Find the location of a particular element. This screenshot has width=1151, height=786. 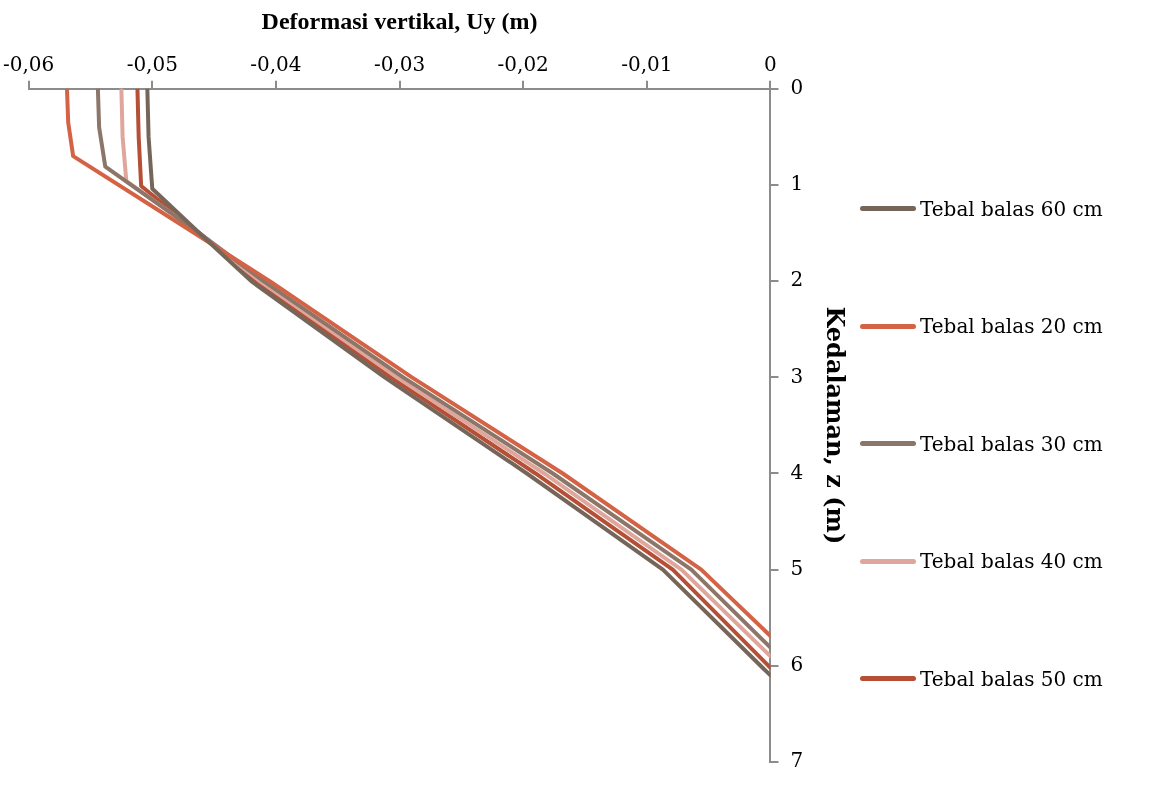

legend-label: Tebal balas 40 cm is located at coordinates (1011, 561).